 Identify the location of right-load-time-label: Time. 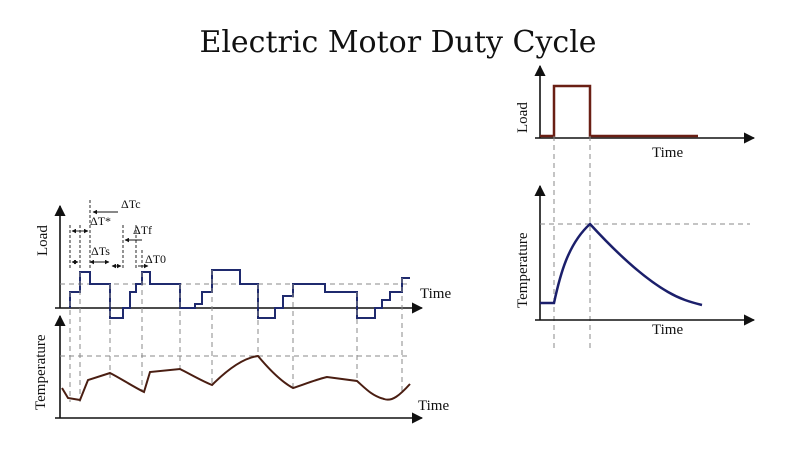
(667, 153).